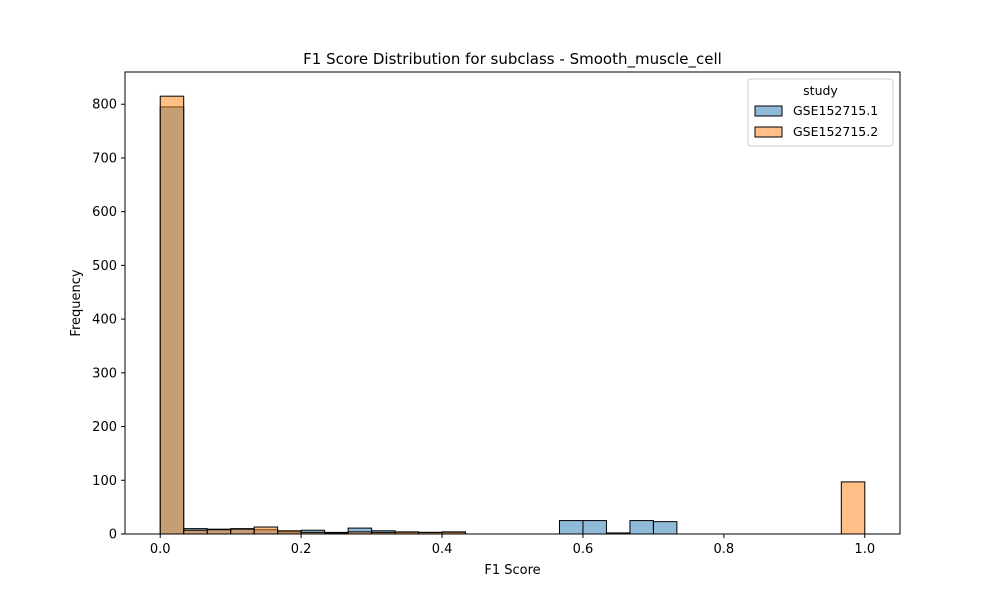  What do you see at coordinates (864, 549) in the screenshot?
I see `x-tick-label: 1.0` at bounding box center [864, 549].